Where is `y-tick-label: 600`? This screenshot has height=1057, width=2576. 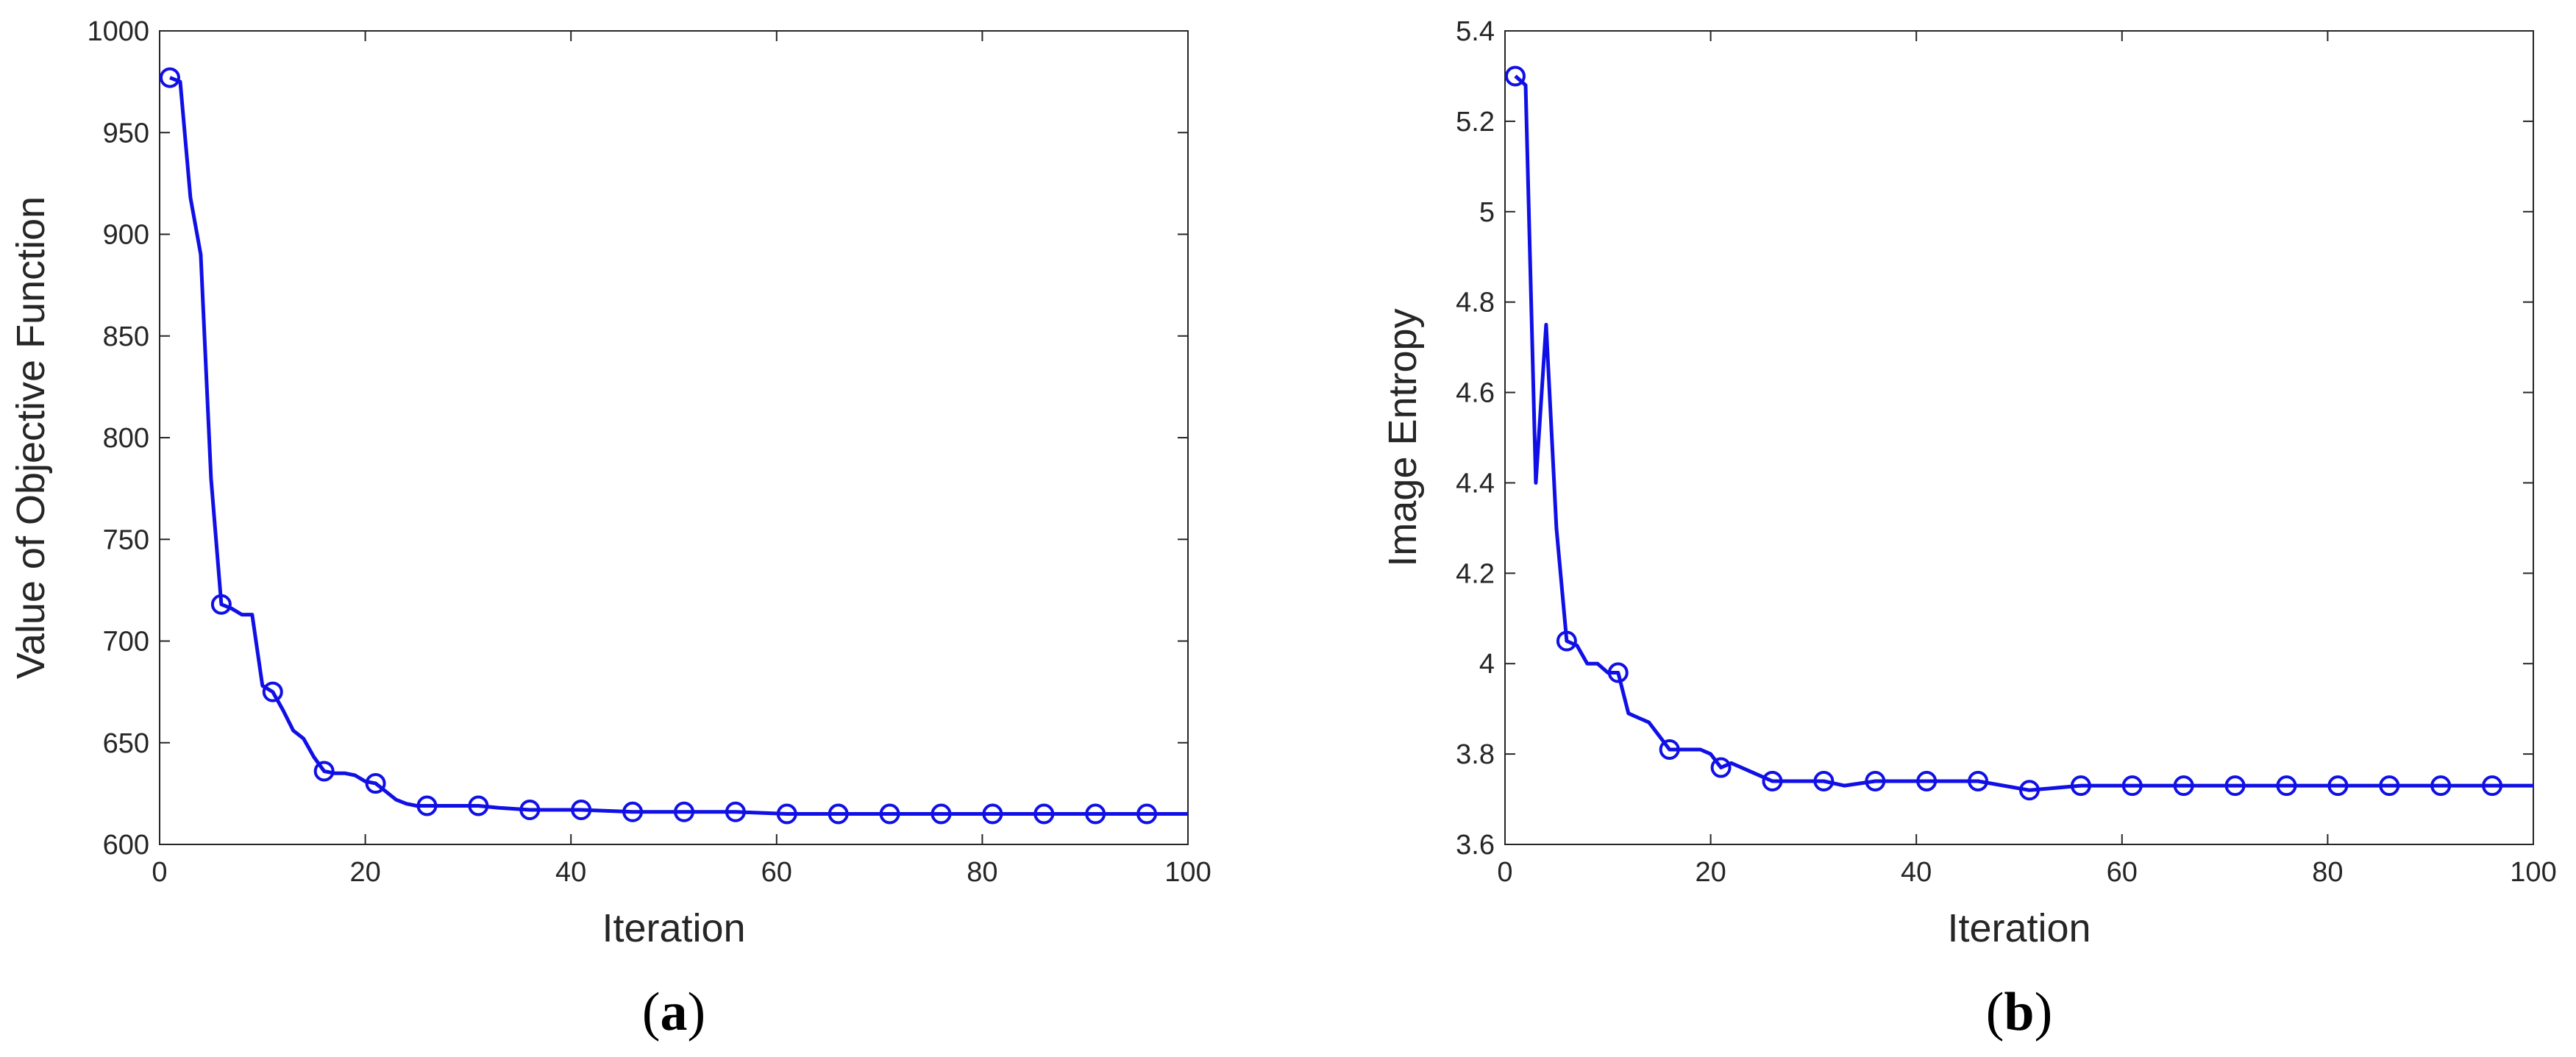 y-tick-label: 600 is located at coordinates (126, 845).